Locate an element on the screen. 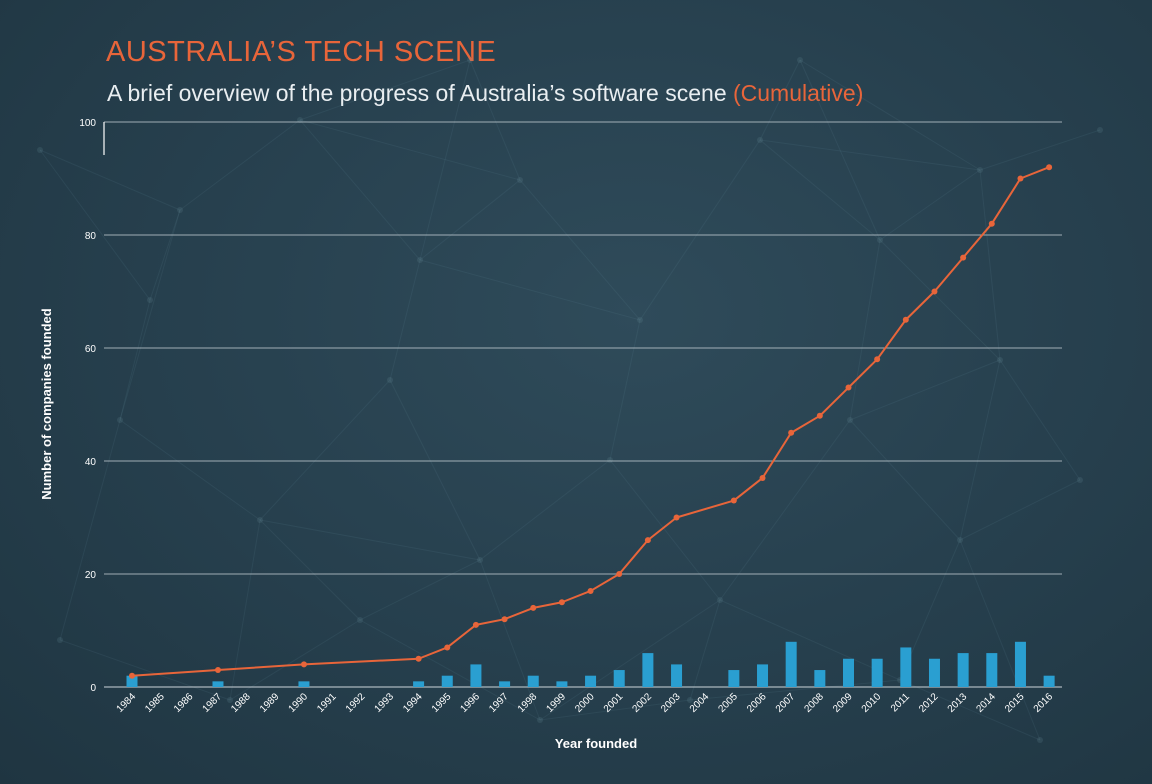 This screenshot has width=1152, height=784. bar-series is located at coordinates (590, 664).